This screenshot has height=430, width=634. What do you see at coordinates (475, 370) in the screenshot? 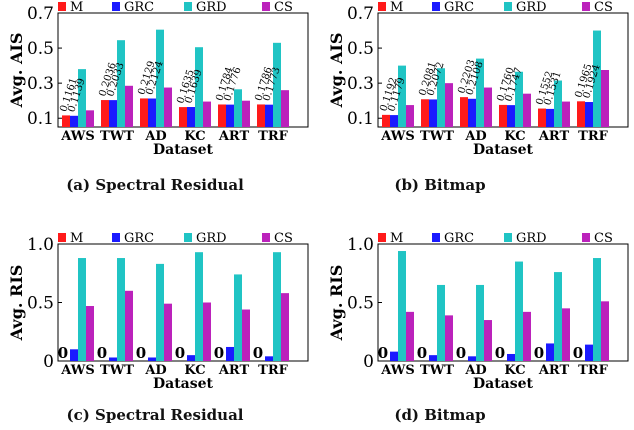
I see `p3-category-label: AD` at bounding box center [475, 370].